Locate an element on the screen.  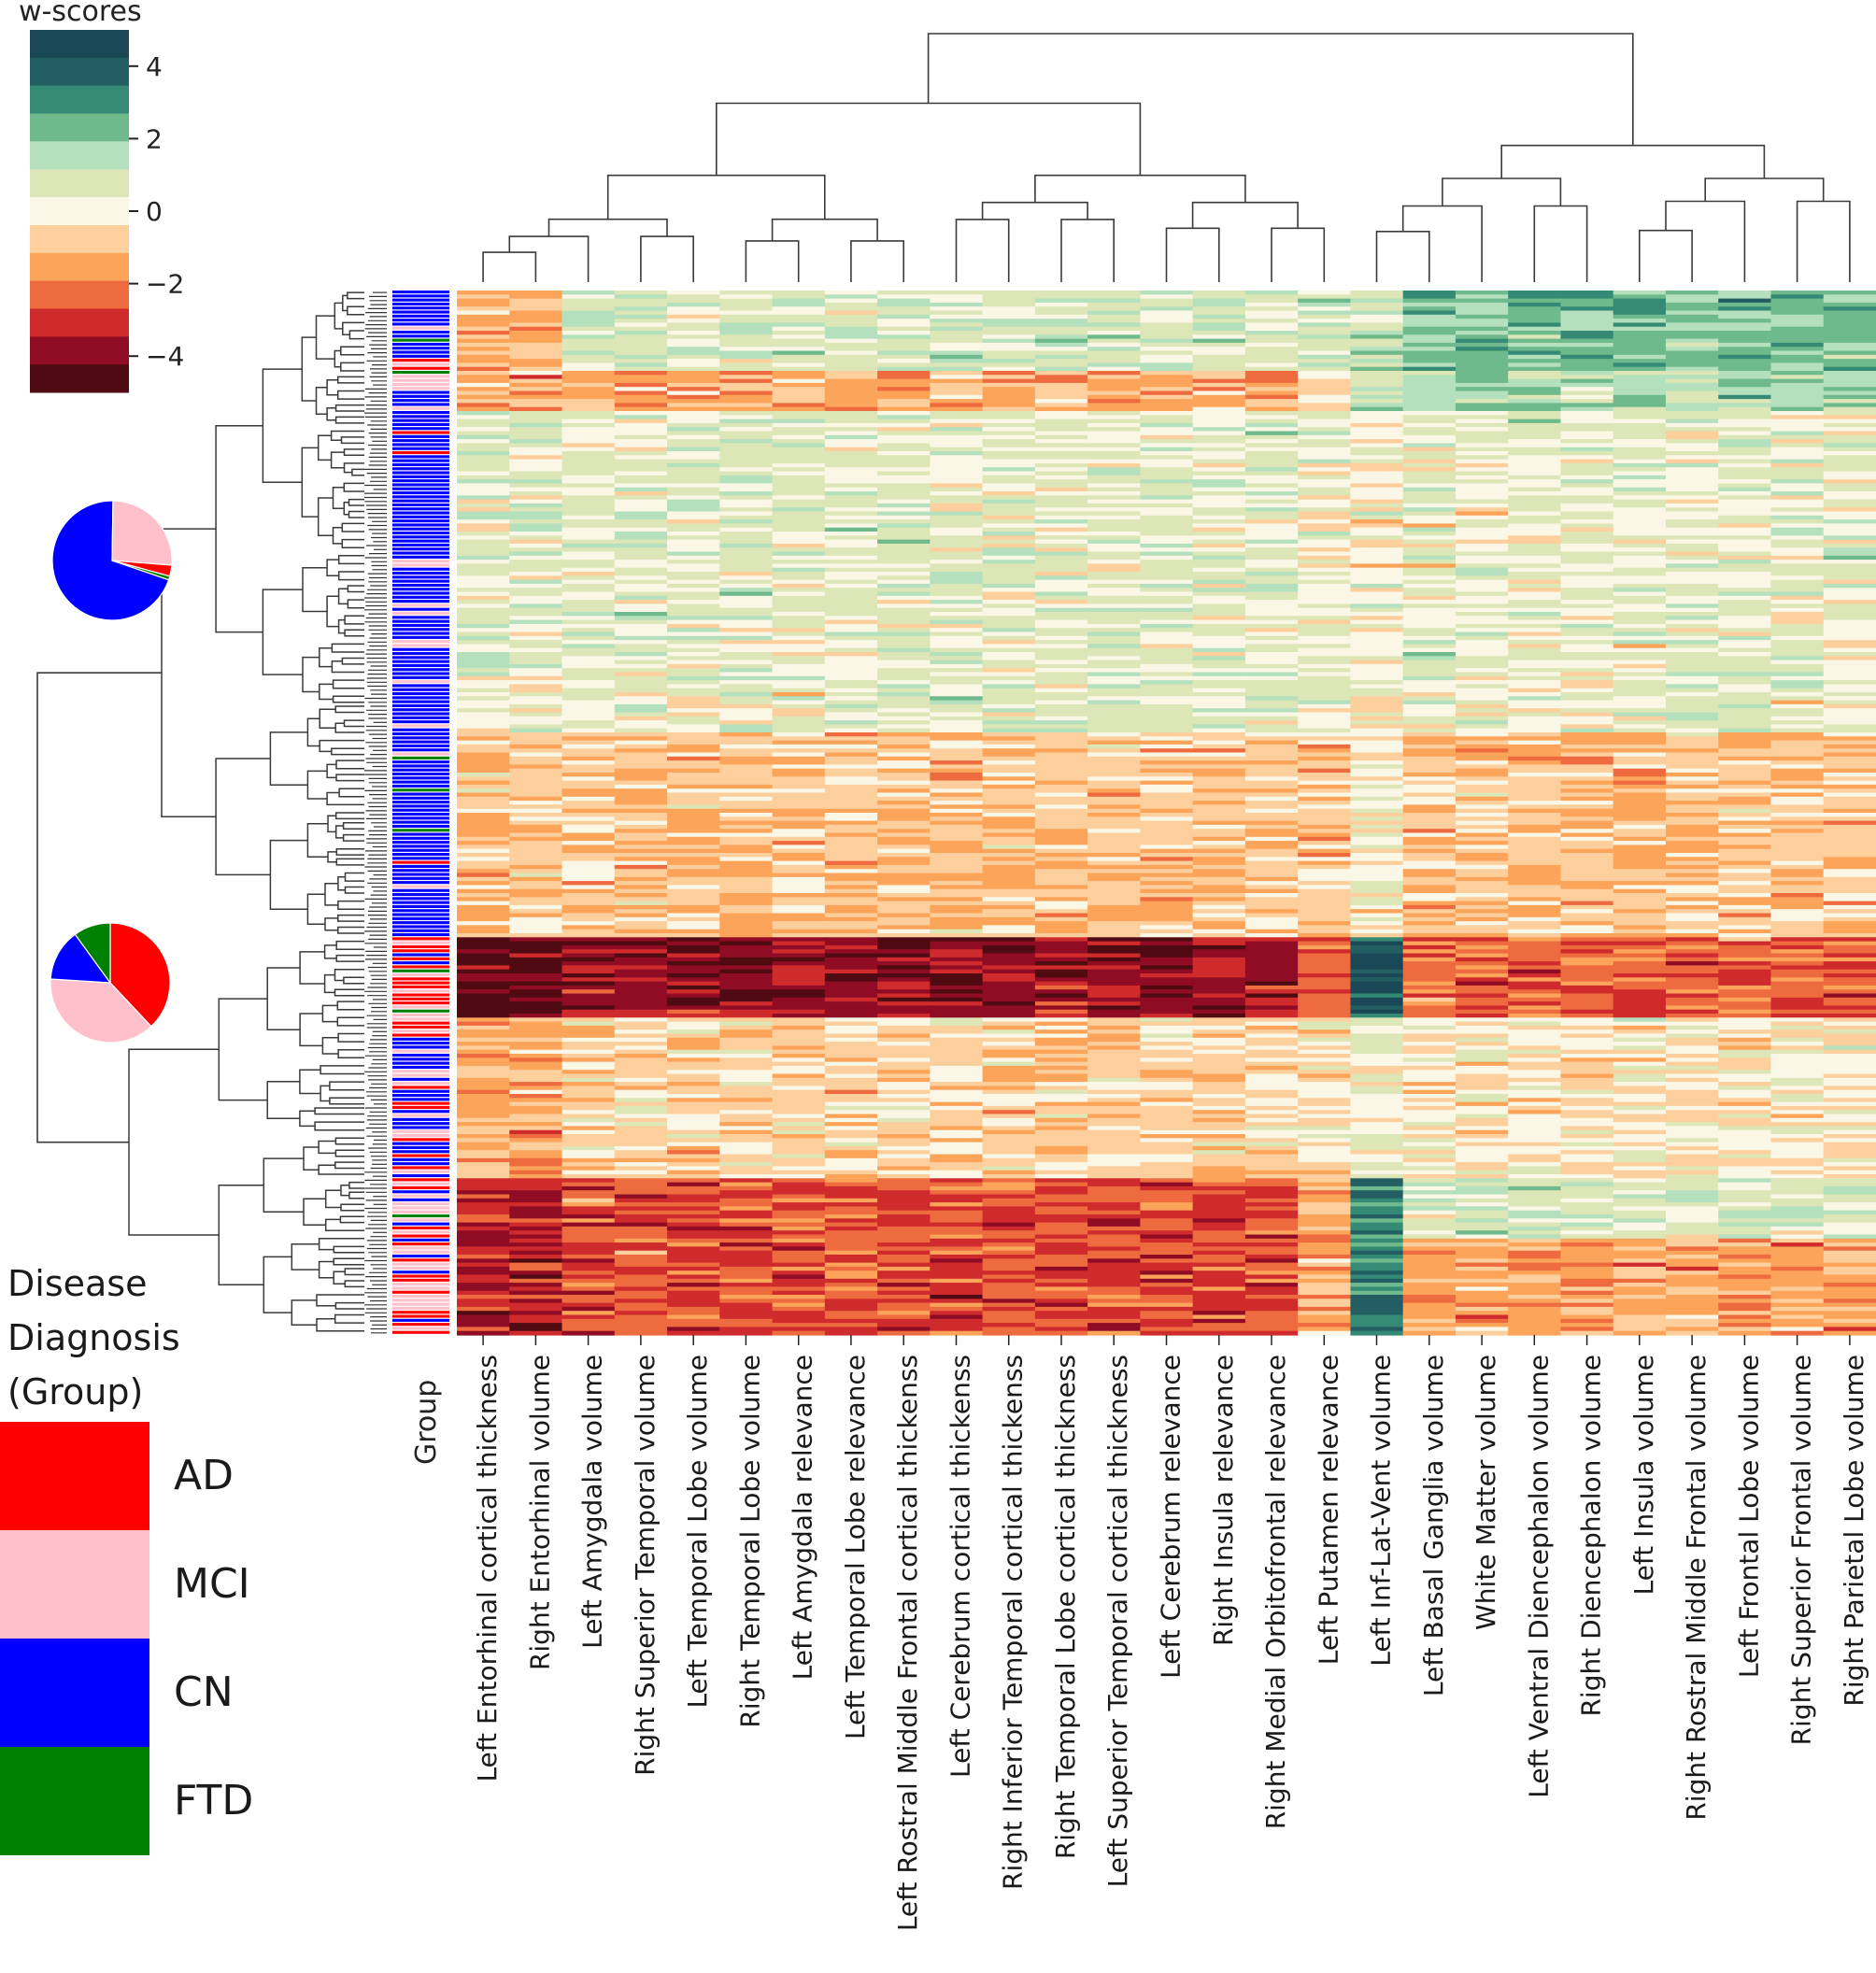
colorbar-band is located at coordinates (79, 127).